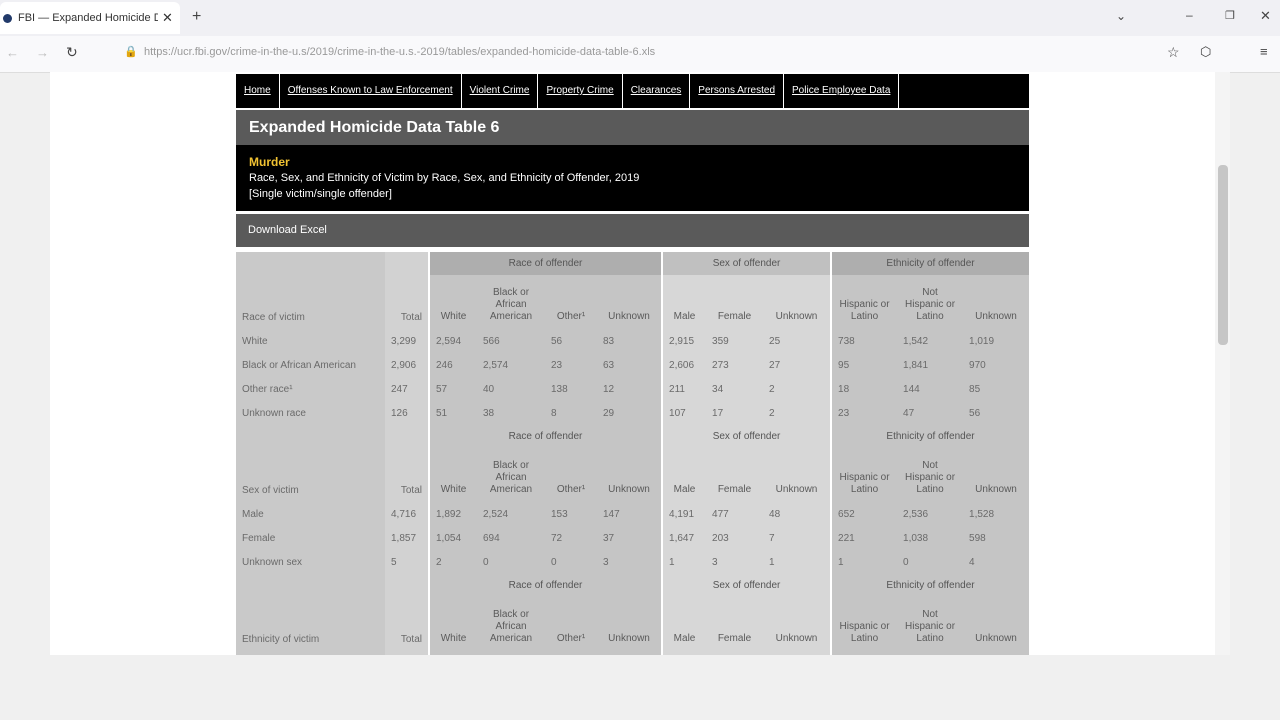 The height and width of the screenshot is (720, 1280). I want to click on cell: 1, so click(797, 562).